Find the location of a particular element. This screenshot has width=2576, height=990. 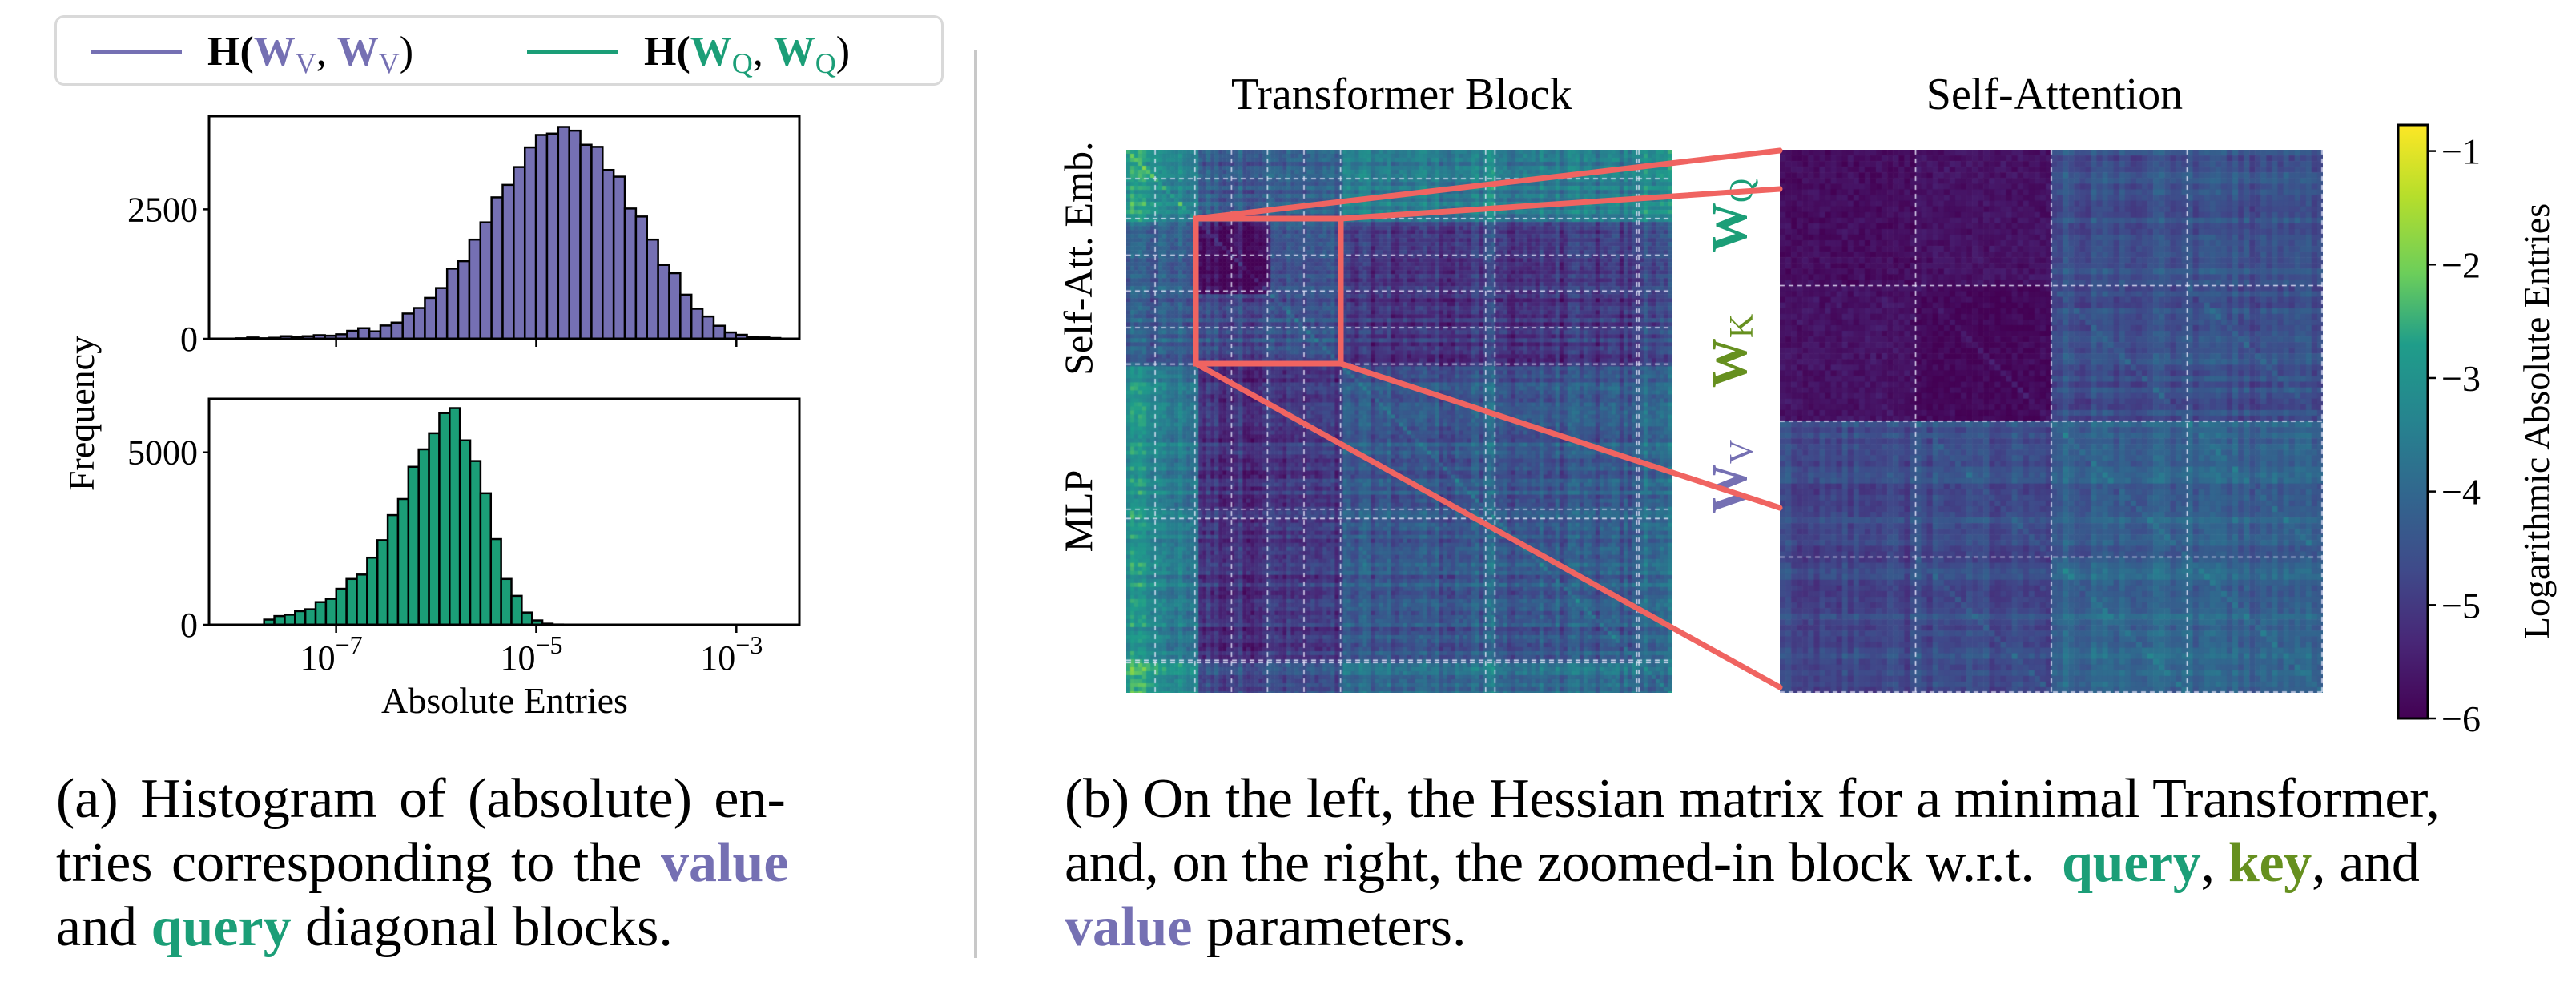

zoom-connectors is located at coordinates (1488, 418).